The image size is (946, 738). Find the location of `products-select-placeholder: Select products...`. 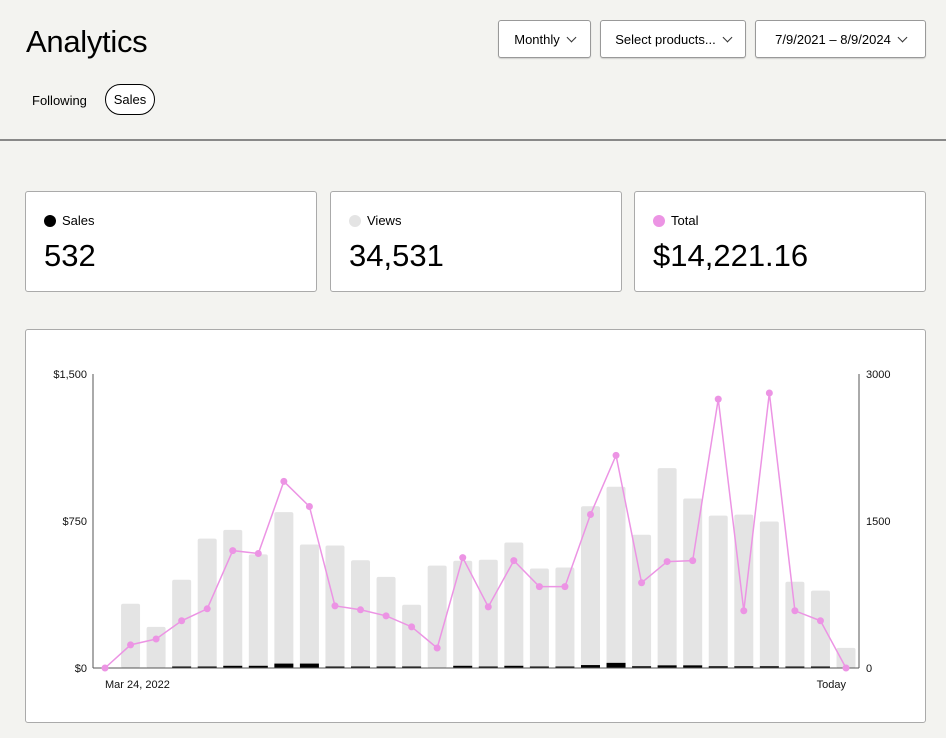

products-select-placeholder: Select products... is located at coordinates (665, 39).